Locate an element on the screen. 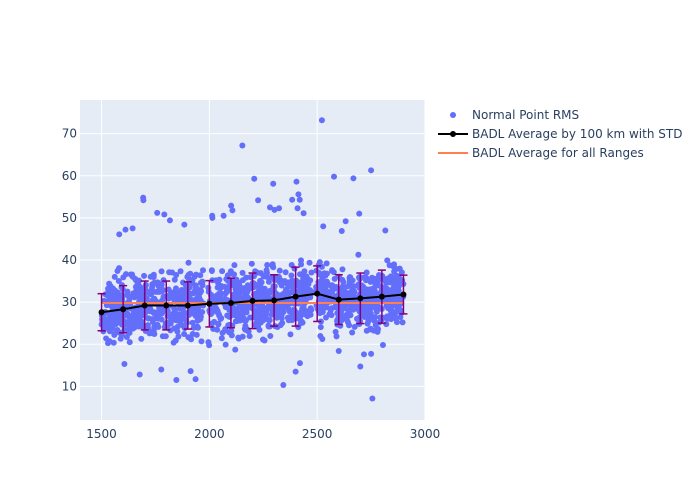  legend-label: BADL Average by 100 km with STD is located at coordinates (577, 134).